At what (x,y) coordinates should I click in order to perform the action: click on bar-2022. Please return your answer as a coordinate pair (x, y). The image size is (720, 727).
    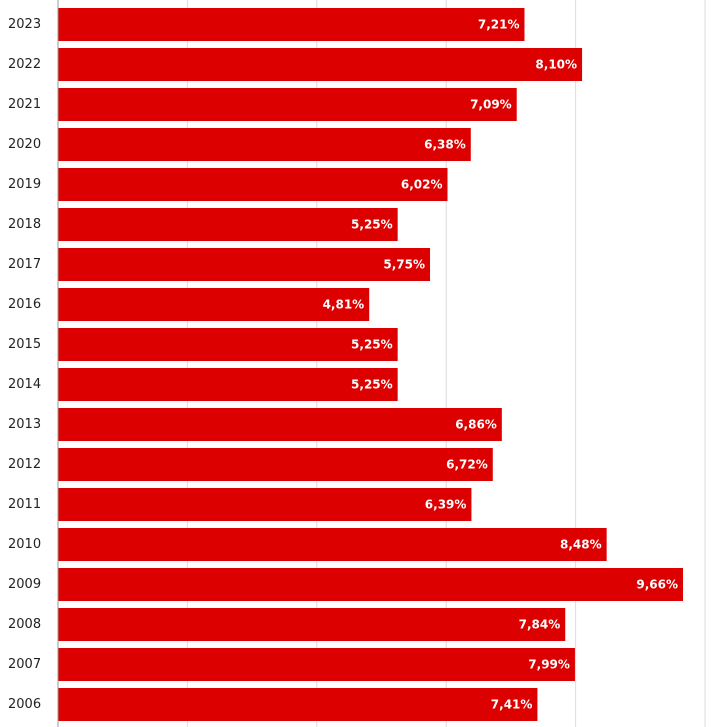
    Looking at the image, I should click on (320, 64).